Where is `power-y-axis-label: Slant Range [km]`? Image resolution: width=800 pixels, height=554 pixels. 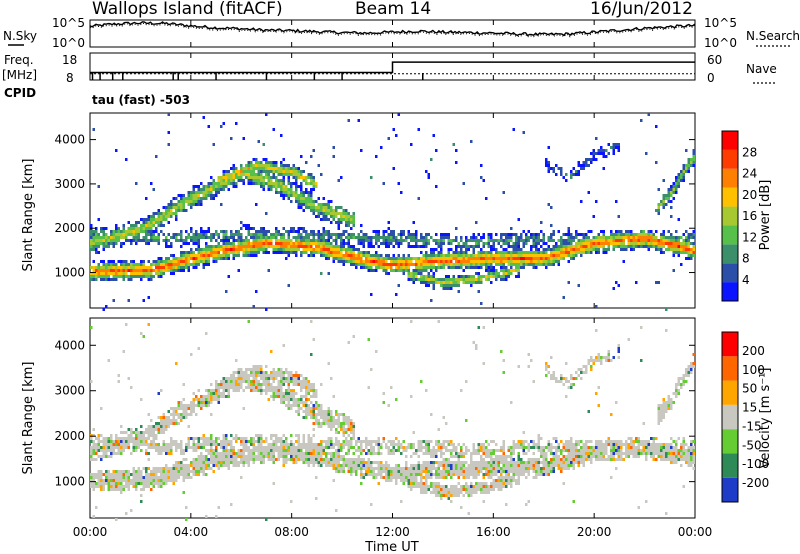 power-y-axis-label: Slant Range [km] is located at coordinates (28, 215).